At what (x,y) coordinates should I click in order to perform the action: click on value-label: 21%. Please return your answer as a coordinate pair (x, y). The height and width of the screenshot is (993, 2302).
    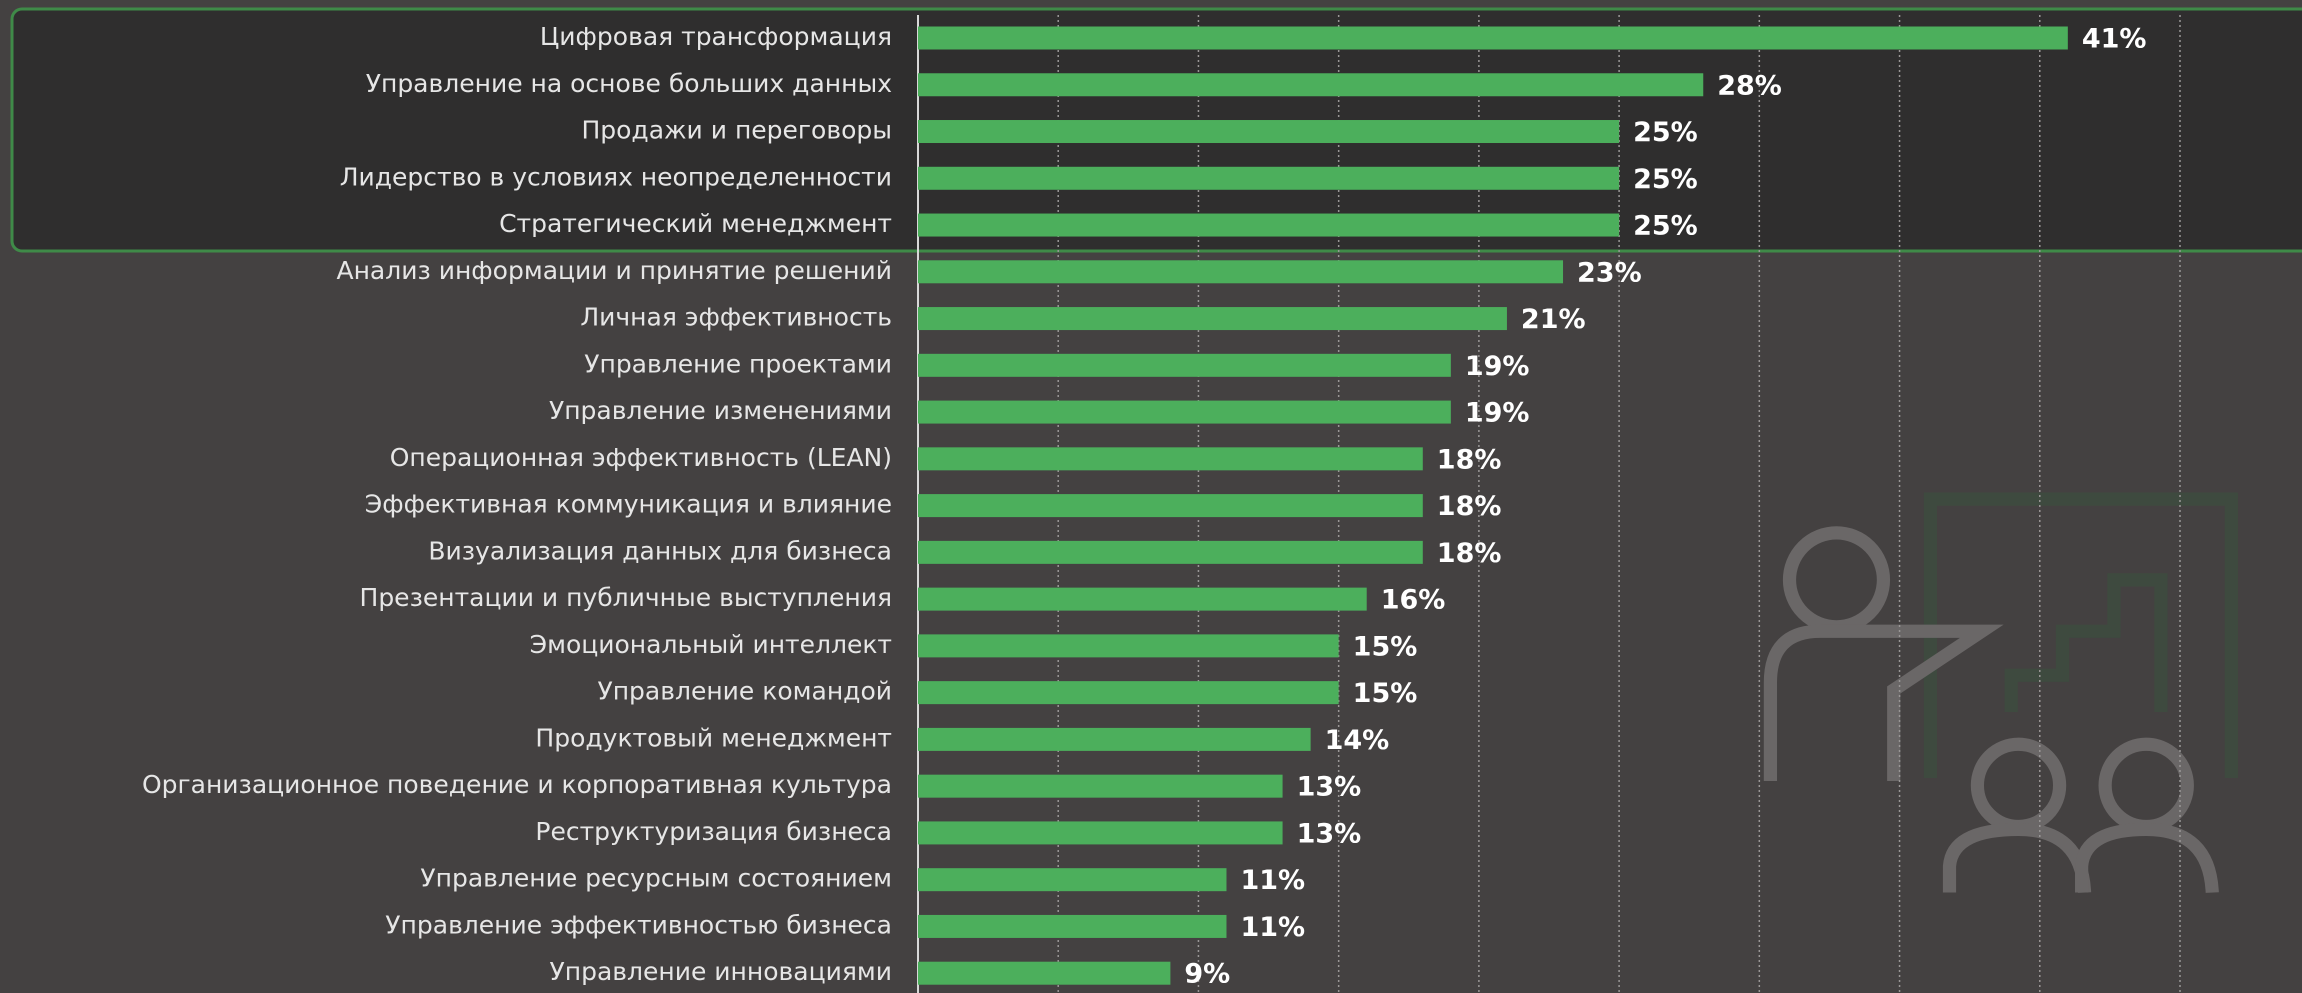
    Looking at the image, I should click on (1553, 319).